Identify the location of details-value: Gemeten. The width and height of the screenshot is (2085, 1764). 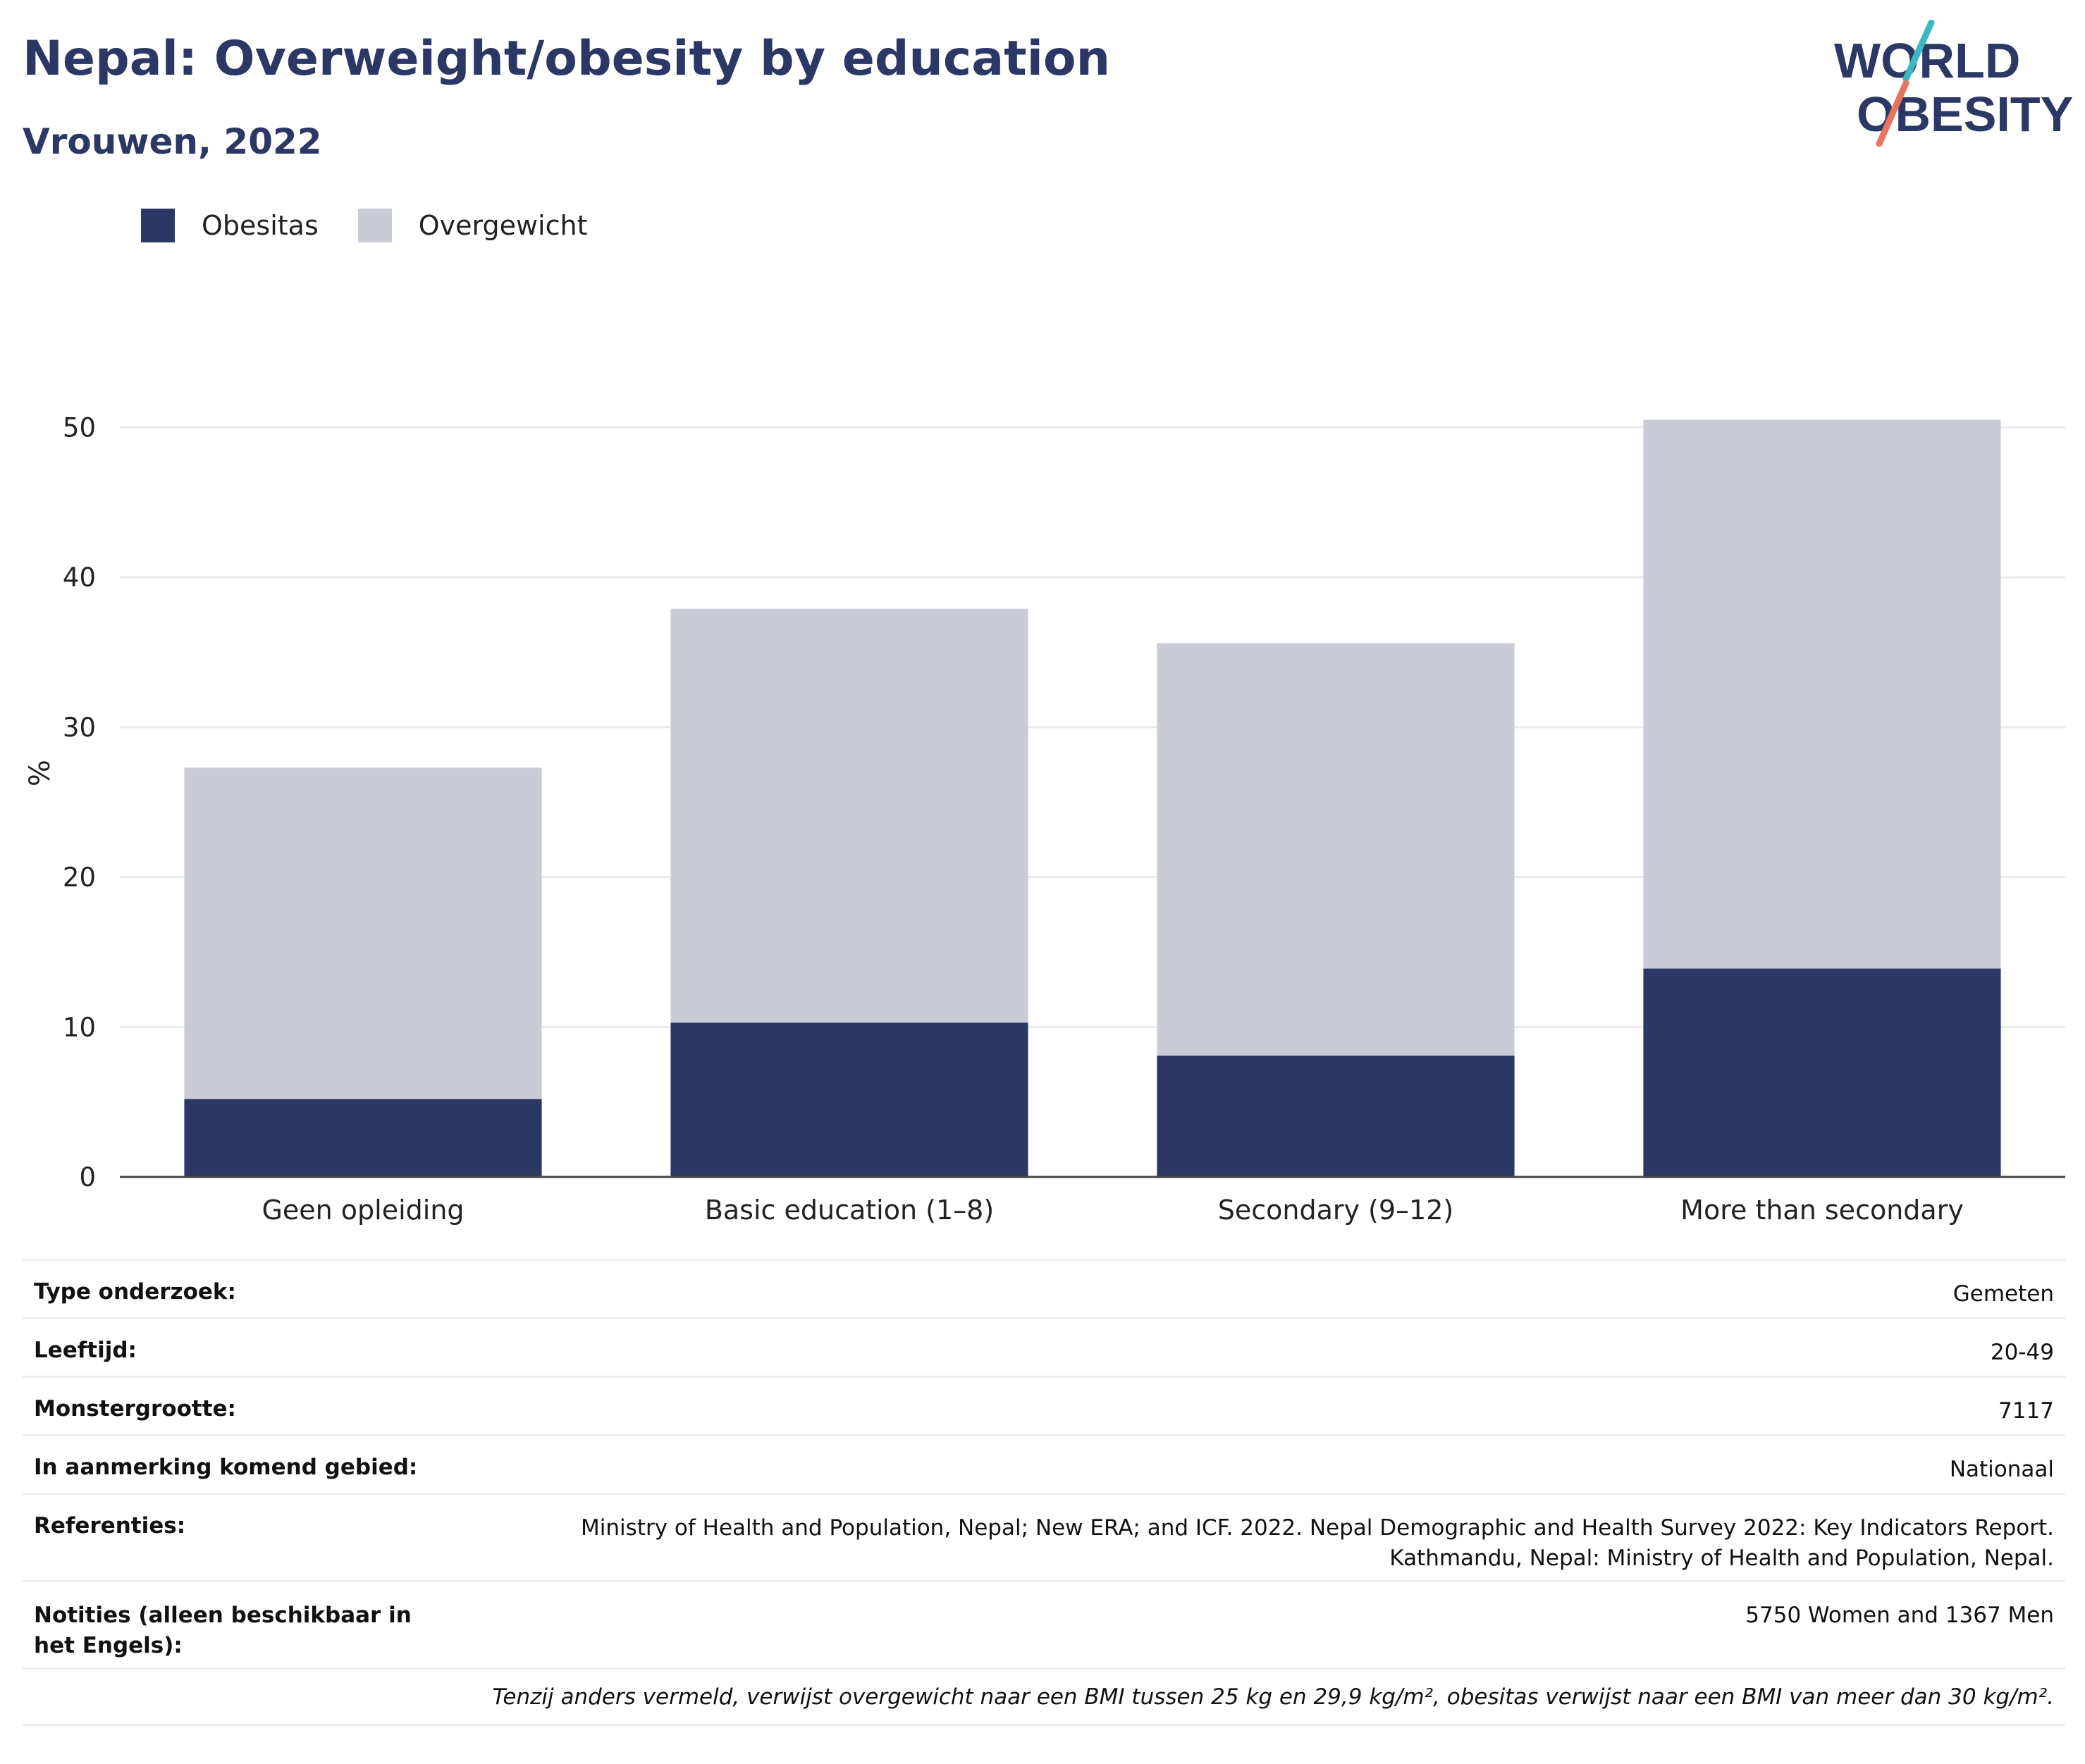
(2003, 1294).